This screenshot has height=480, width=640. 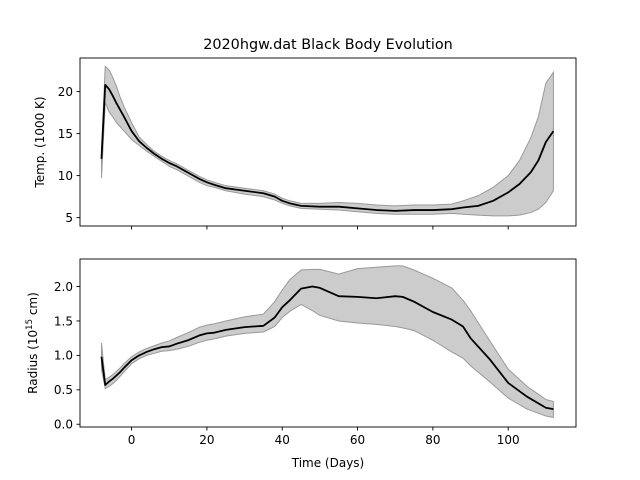 I want to click on x-tick-label: 0, so click(x=132, y=440).